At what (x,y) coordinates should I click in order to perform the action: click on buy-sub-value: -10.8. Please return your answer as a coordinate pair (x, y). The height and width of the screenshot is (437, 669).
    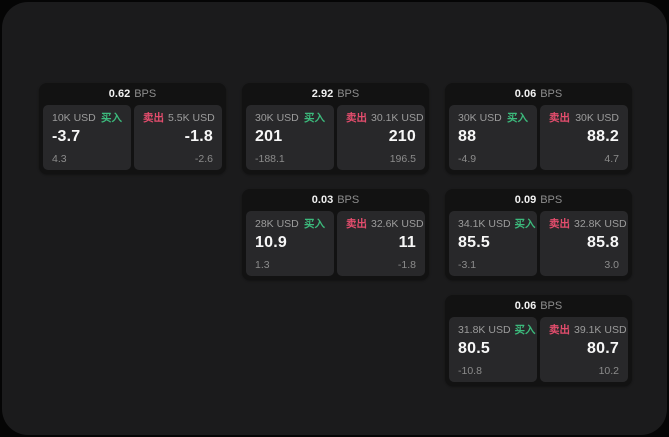
    Looking at the image, I should click on (470, 370).